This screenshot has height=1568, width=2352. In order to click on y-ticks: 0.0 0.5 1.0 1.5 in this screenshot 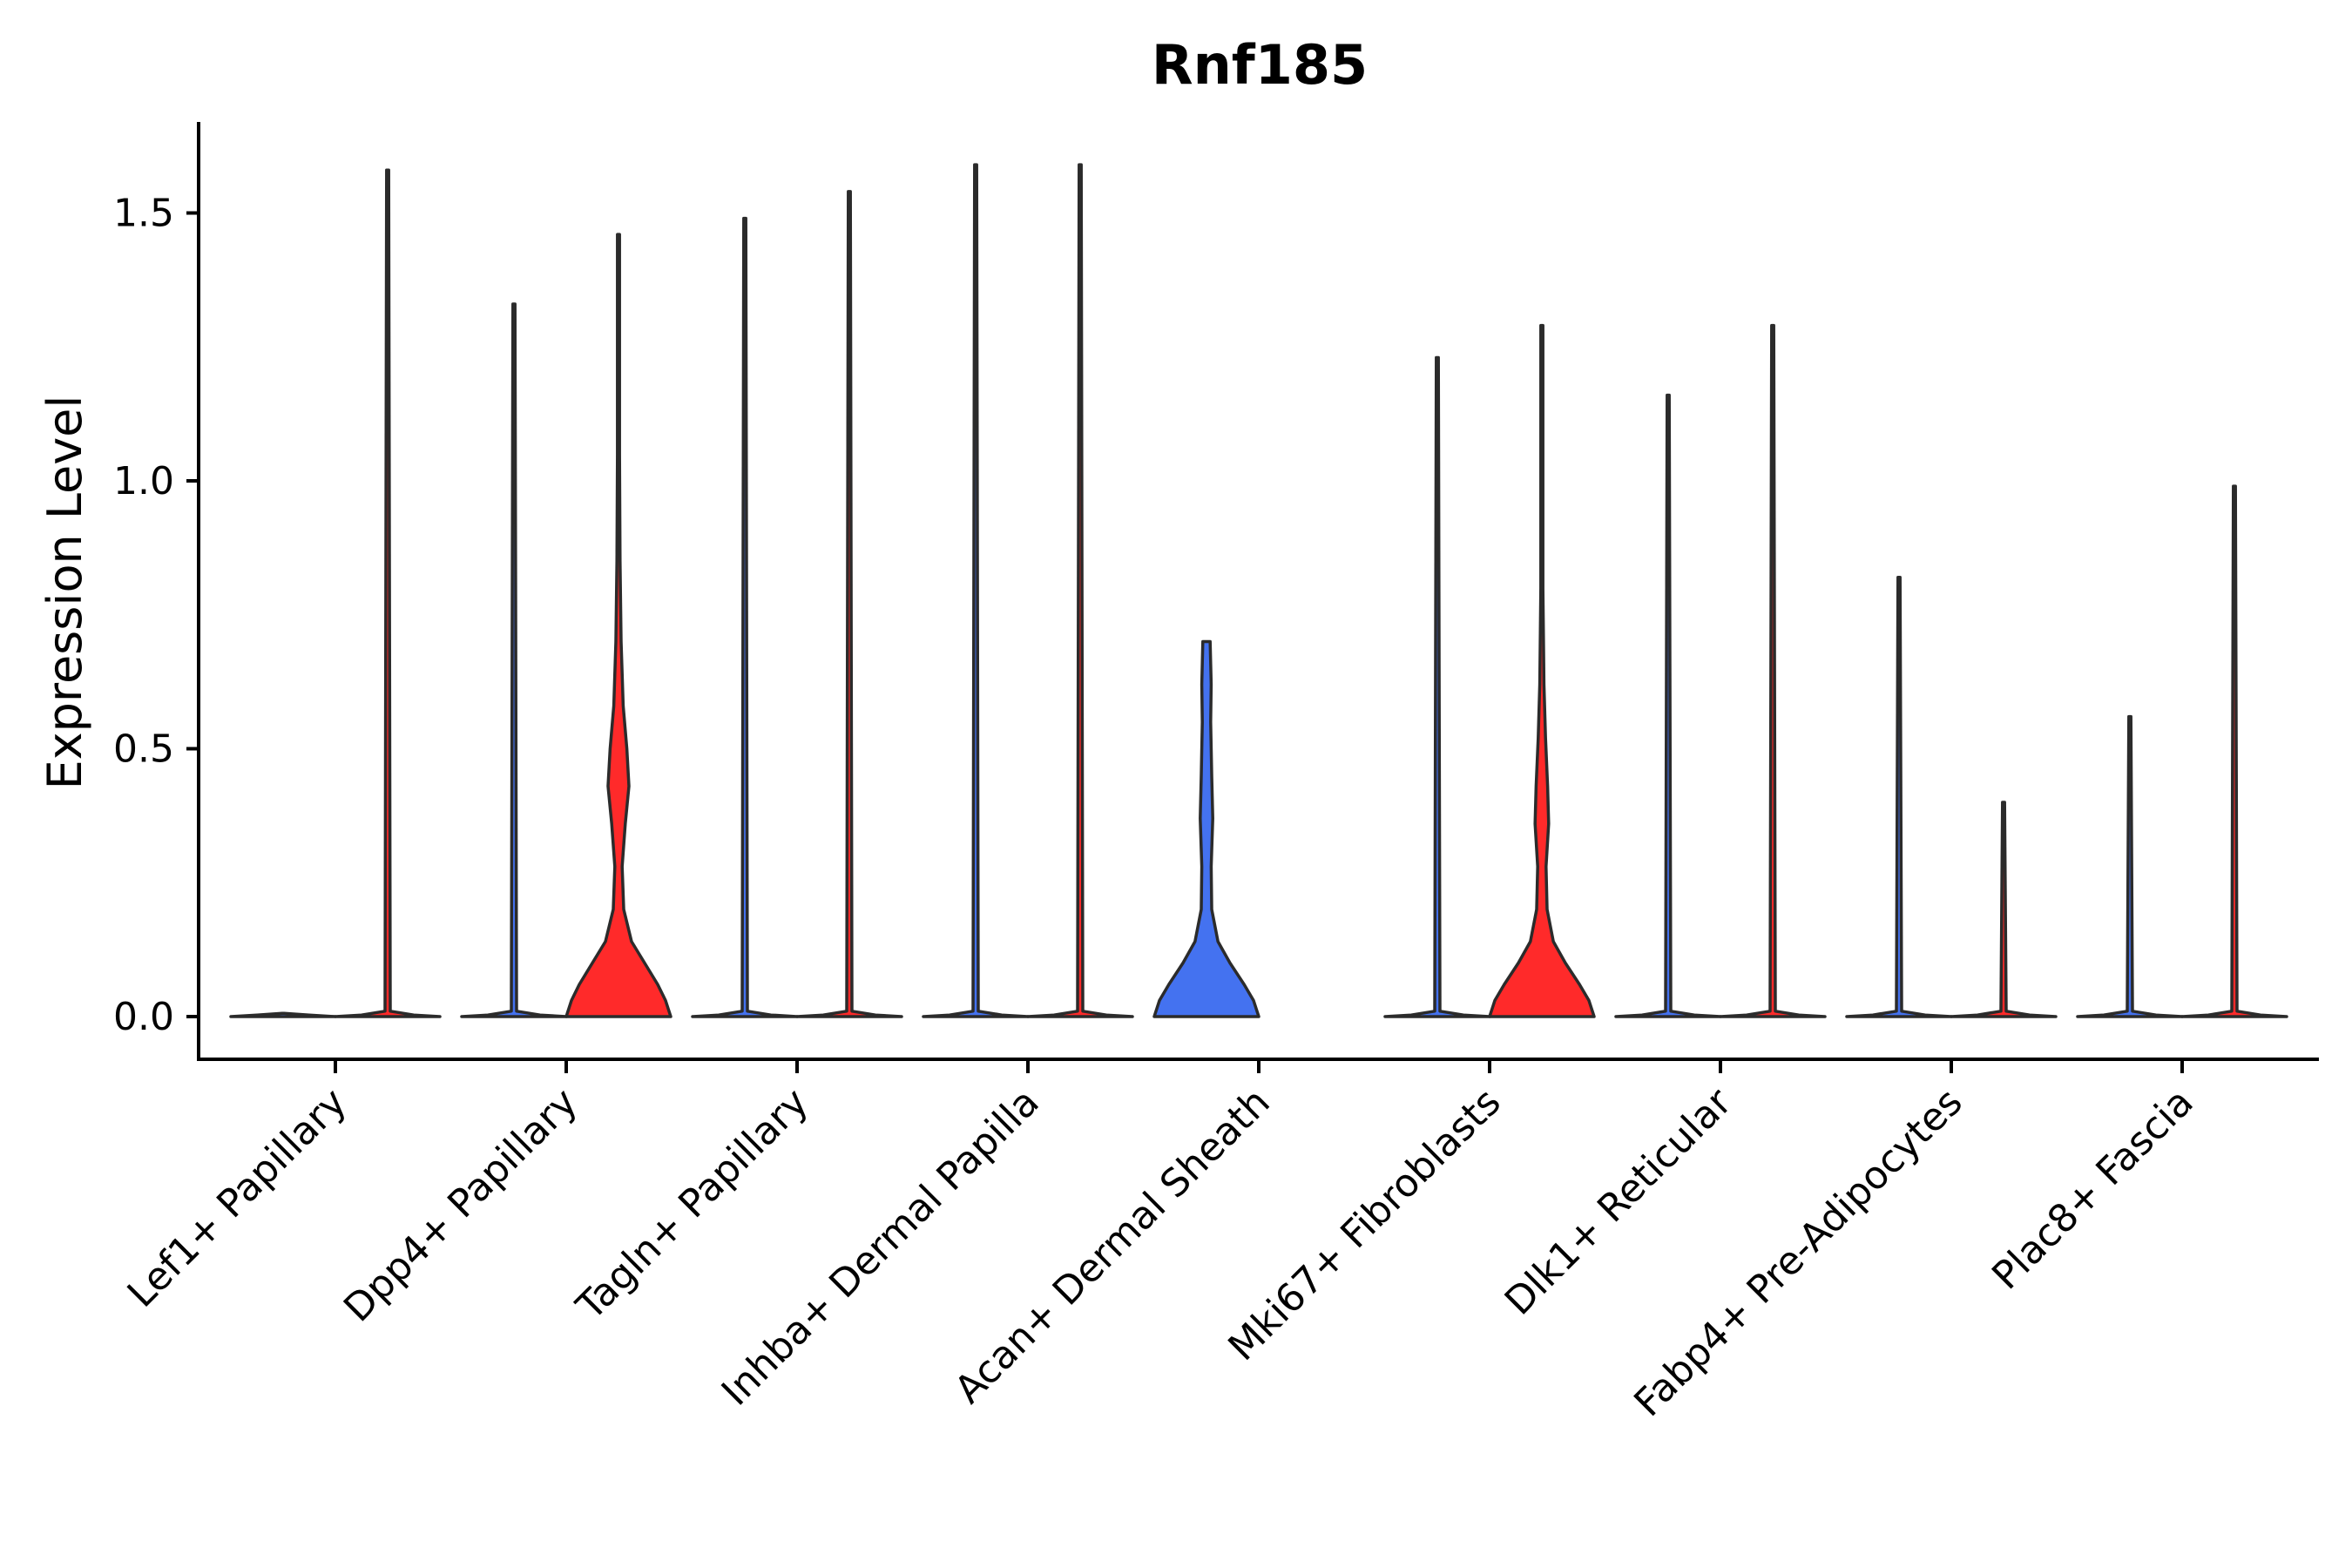, I will do `click(156, 615)`.